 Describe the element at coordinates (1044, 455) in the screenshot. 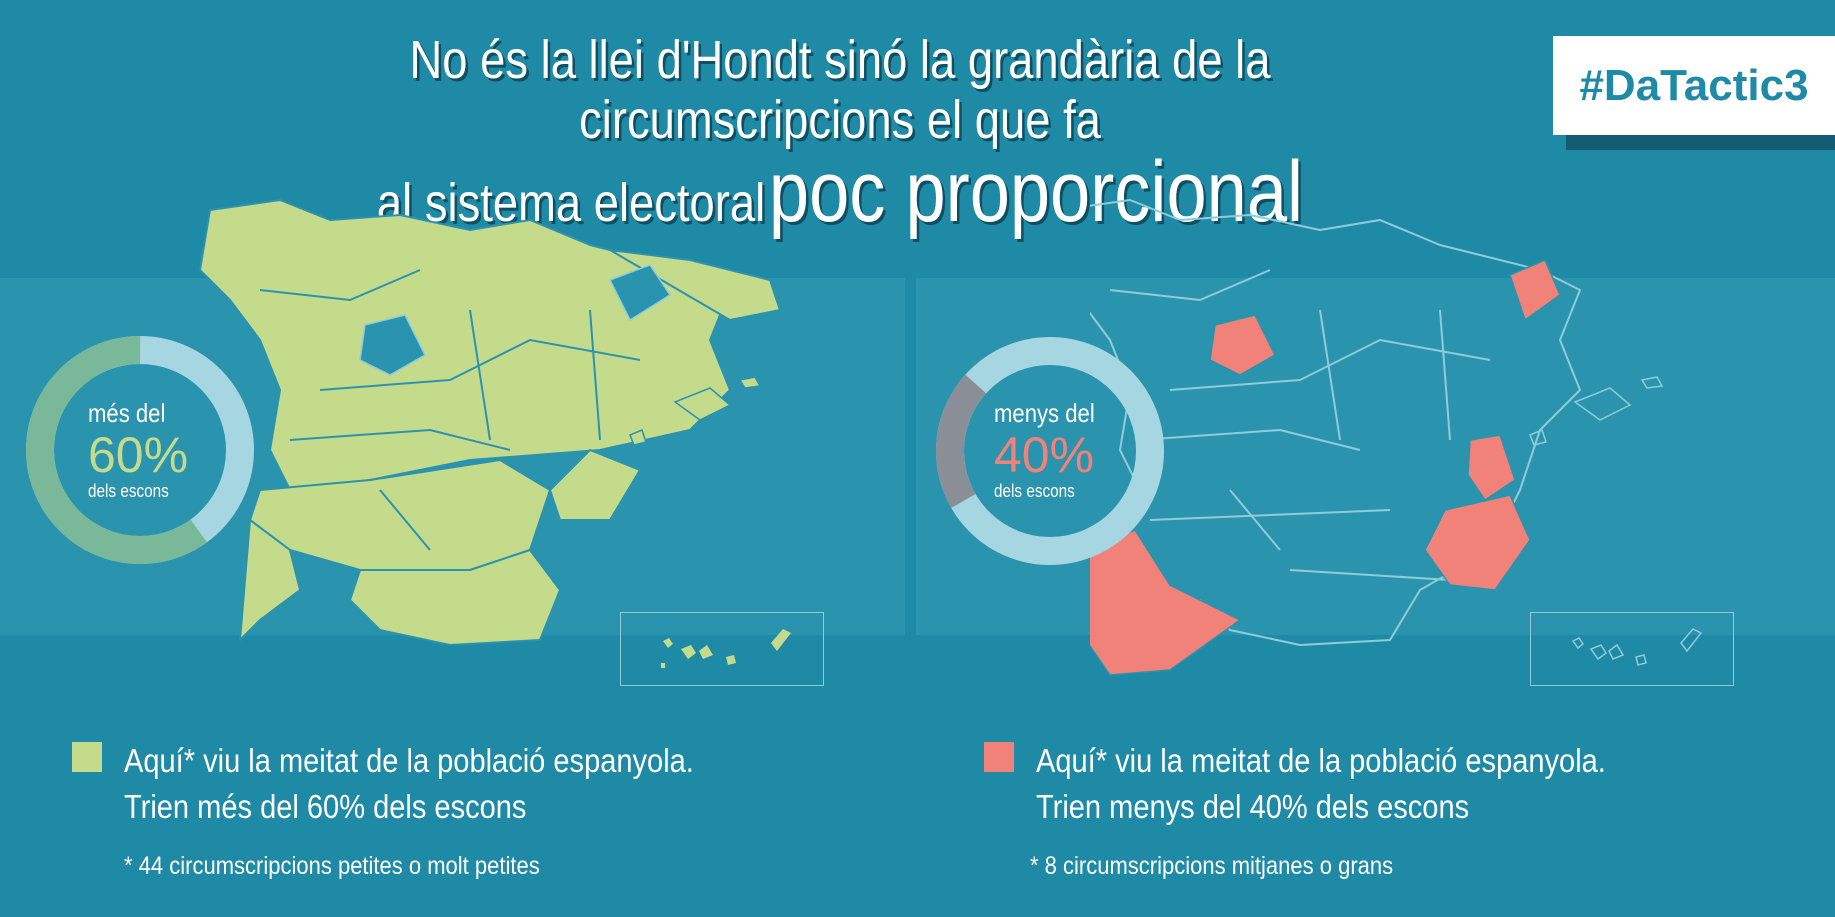

I see `donut-value: 40%` at that location.